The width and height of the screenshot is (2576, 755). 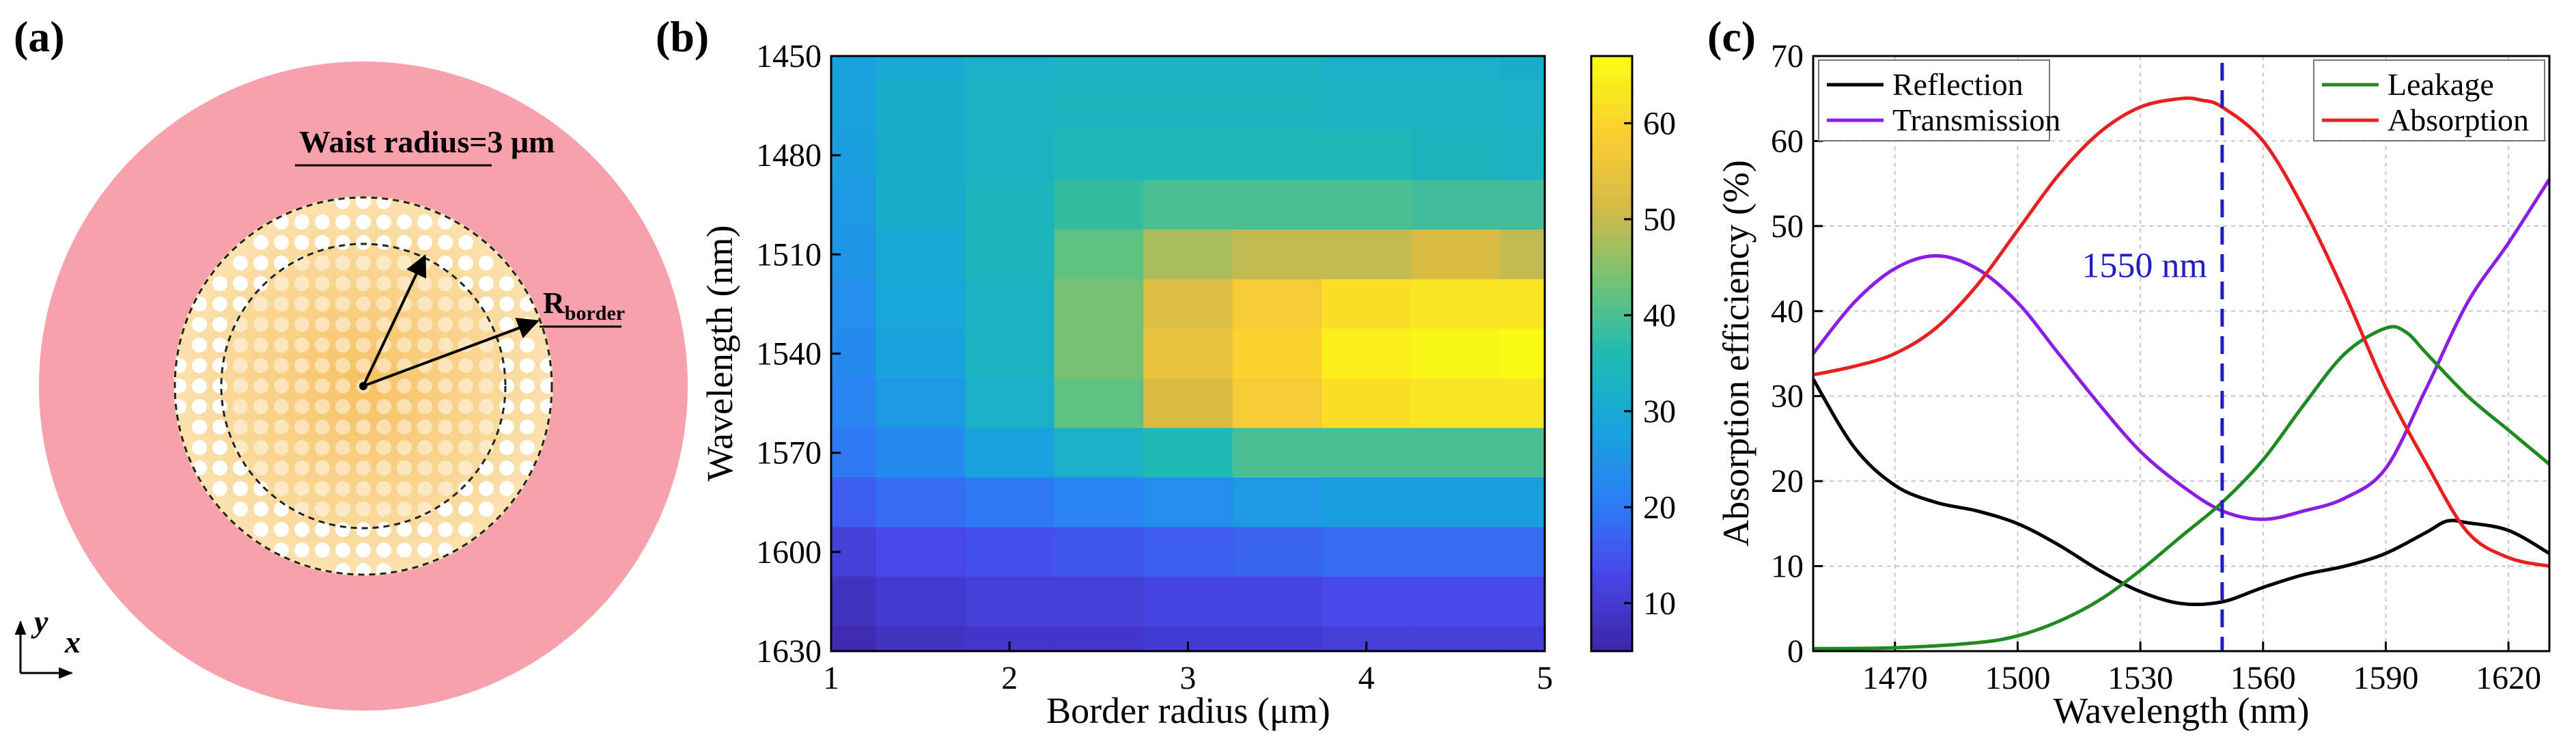 What do you see at coordinates (1787, 226) in the screenshot?
I see `line-y-tick-label: 50` at bounding box center [1787, 226].